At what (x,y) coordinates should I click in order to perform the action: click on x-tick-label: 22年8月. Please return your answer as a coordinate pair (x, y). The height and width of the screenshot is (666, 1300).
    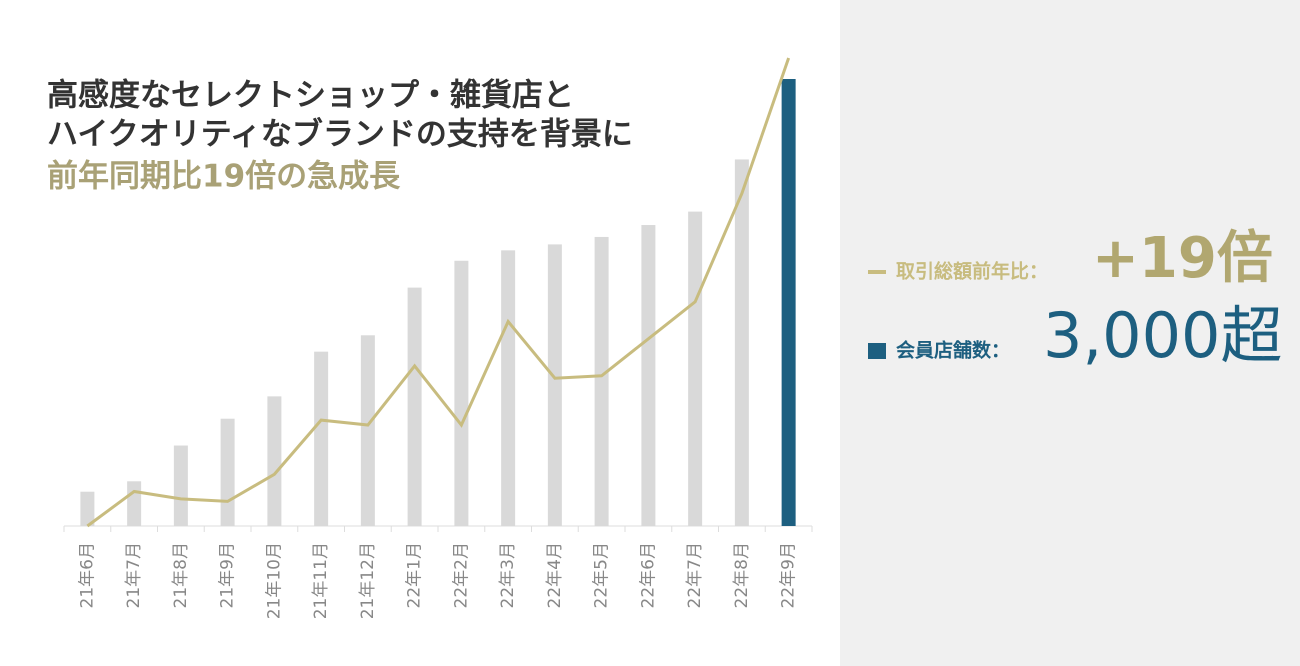
    Looking at the image, I should click on (742, 575).